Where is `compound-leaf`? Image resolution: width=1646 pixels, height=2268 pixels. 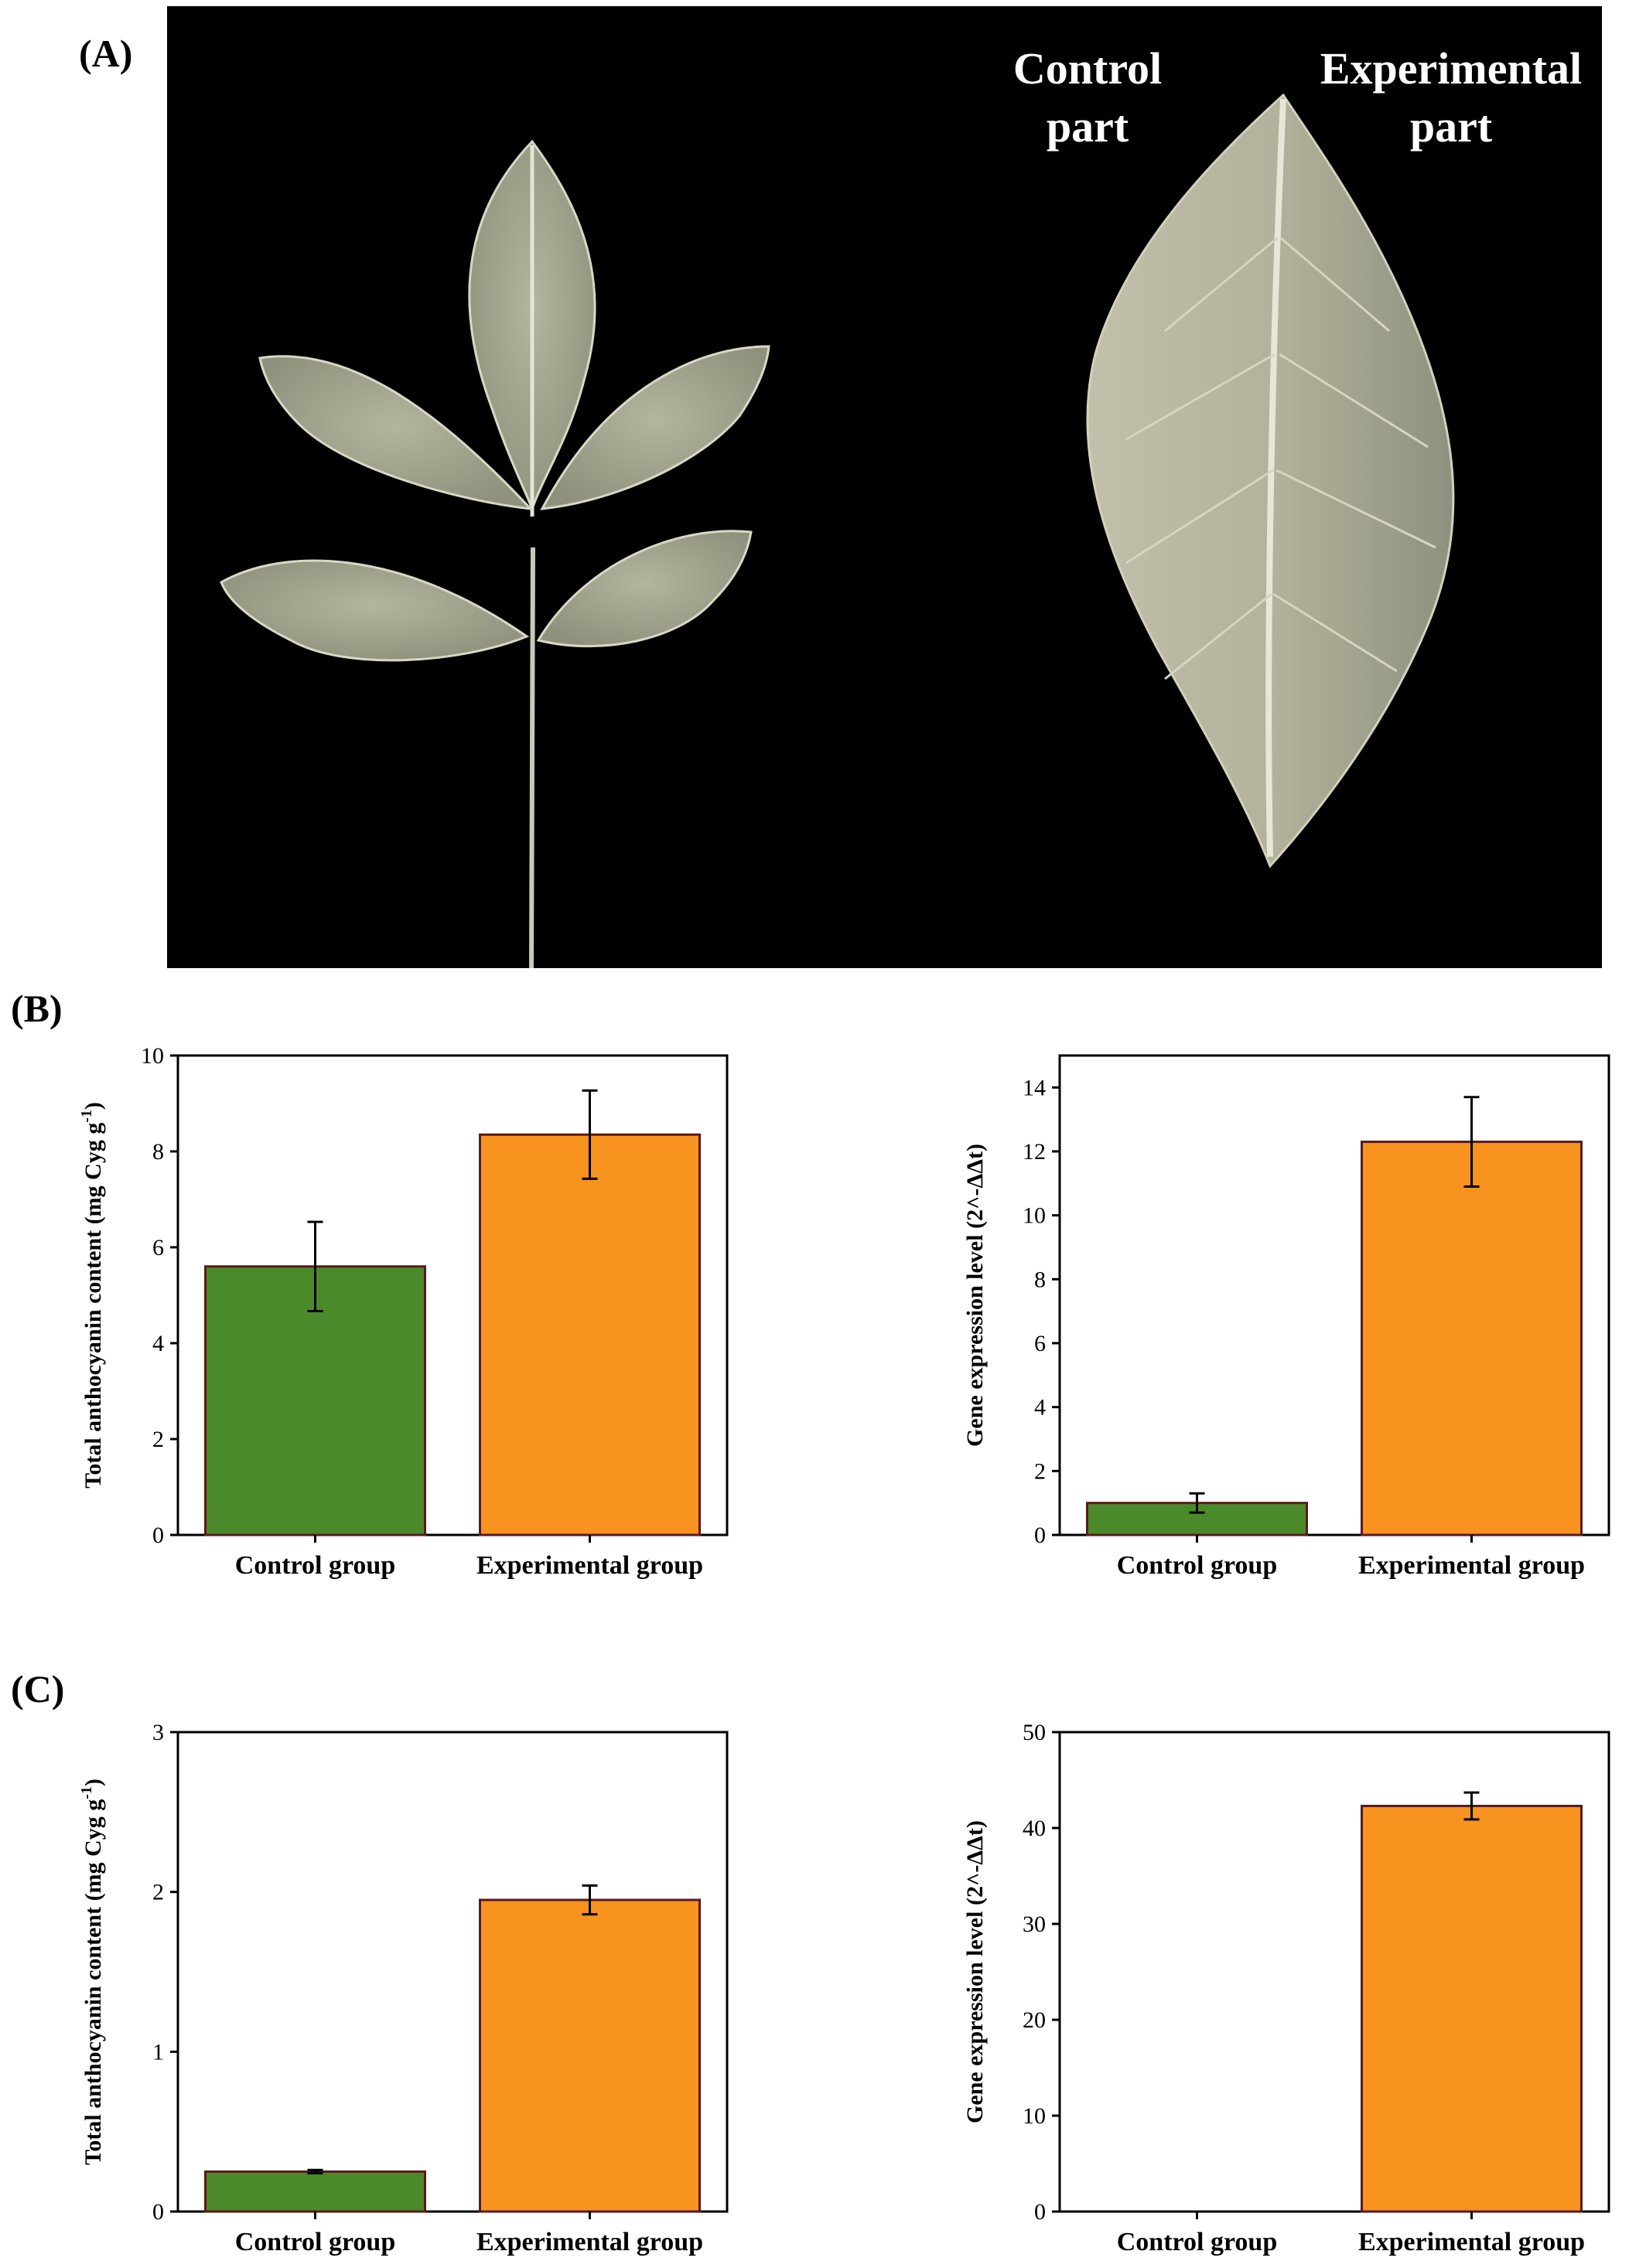
compound-leaf is located at coordinates (495, 553).